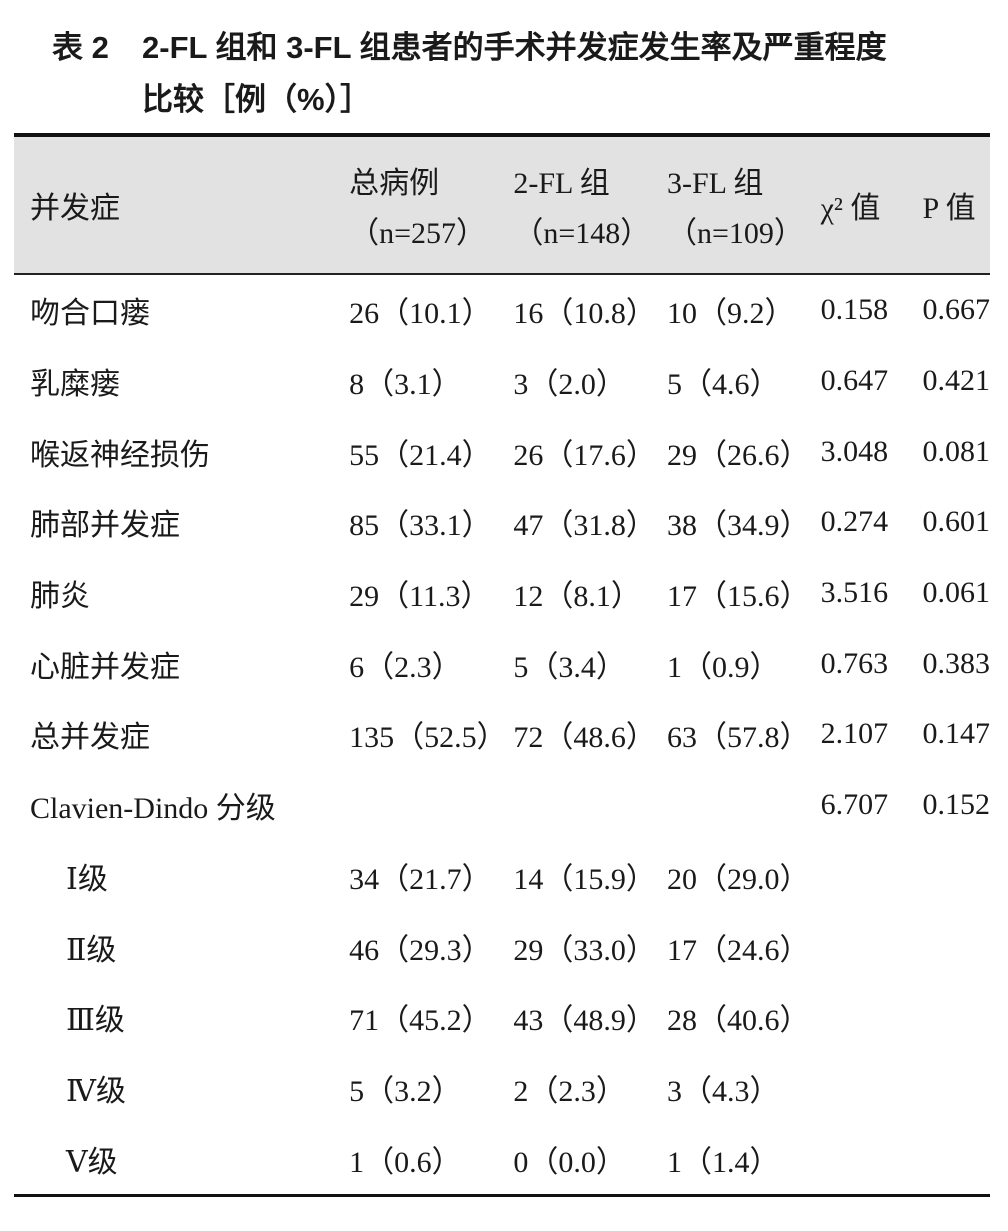 This screenshot has height=1231, width=1008. Describe the element at coordinates (956, 451) in the screenshot. I see `cell-p: 0.081` at that location.